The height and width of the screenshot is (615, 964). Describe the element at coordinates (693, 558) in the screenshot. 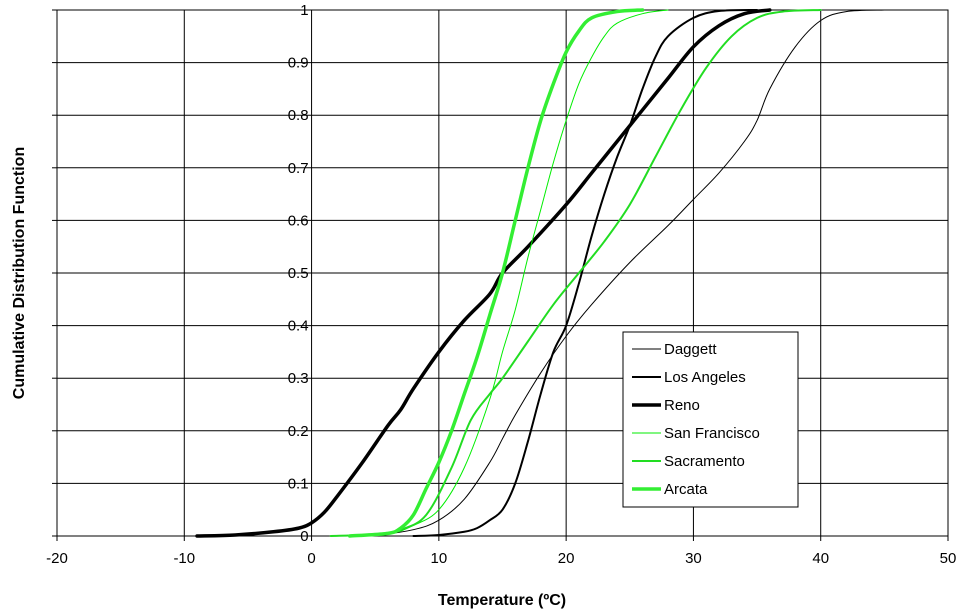

I see `x-tick-label: 30` at that location.